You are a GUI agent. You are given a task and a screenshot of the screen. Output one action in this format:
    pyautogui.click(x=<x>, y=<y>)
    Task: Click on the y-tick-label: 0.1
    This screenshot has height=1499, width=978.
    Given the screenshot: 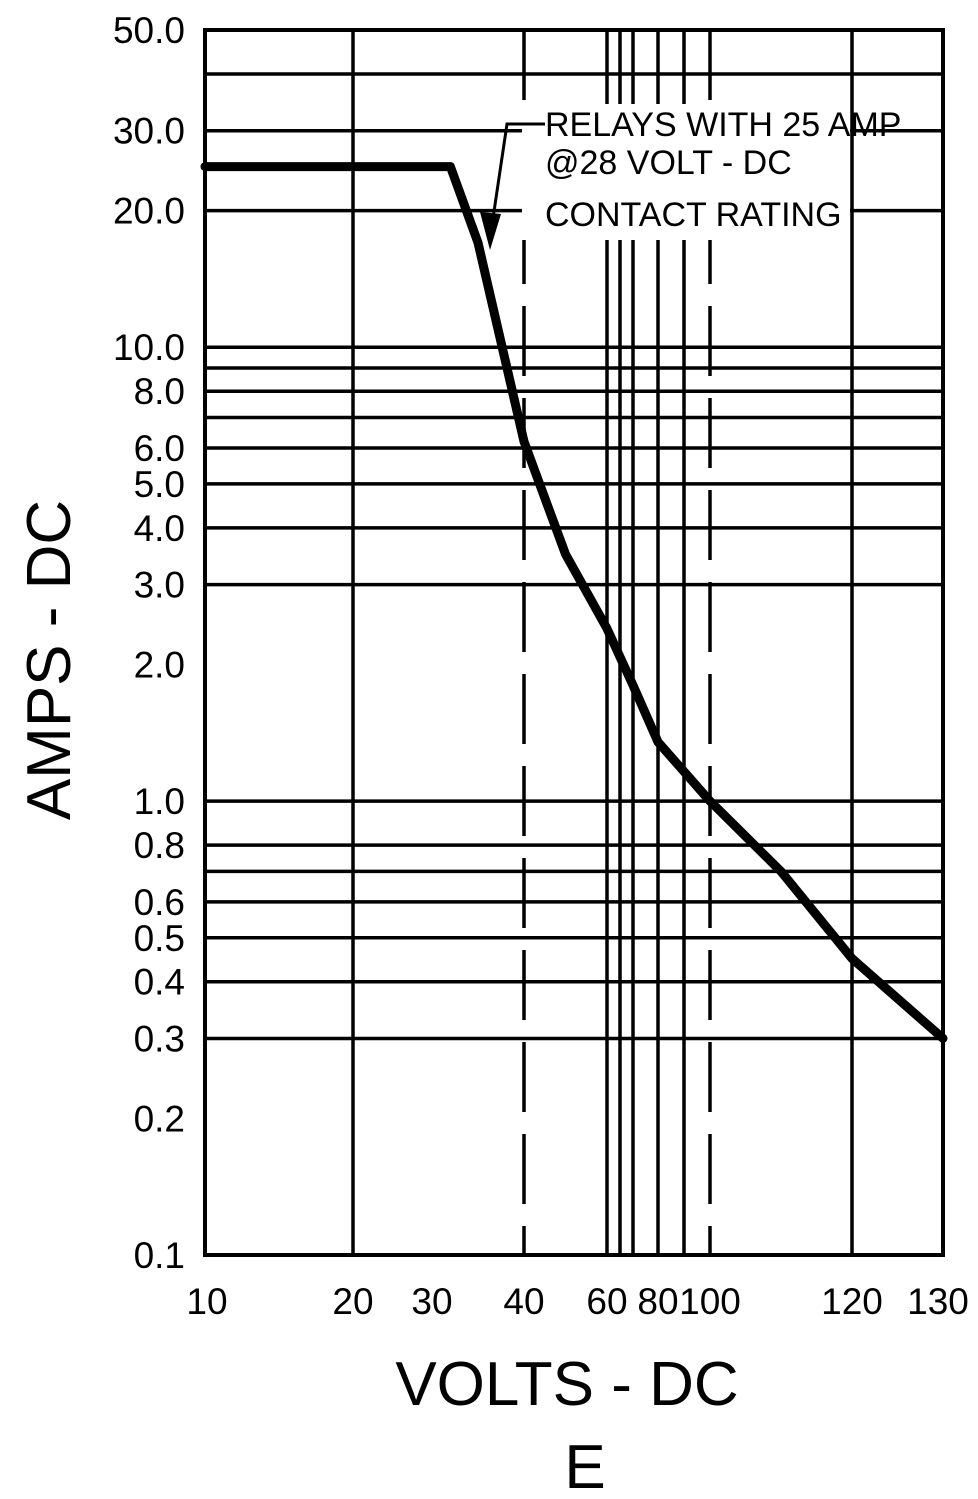 What is the action you would take?
    pyautogui.click(x=159, y=1255)
    